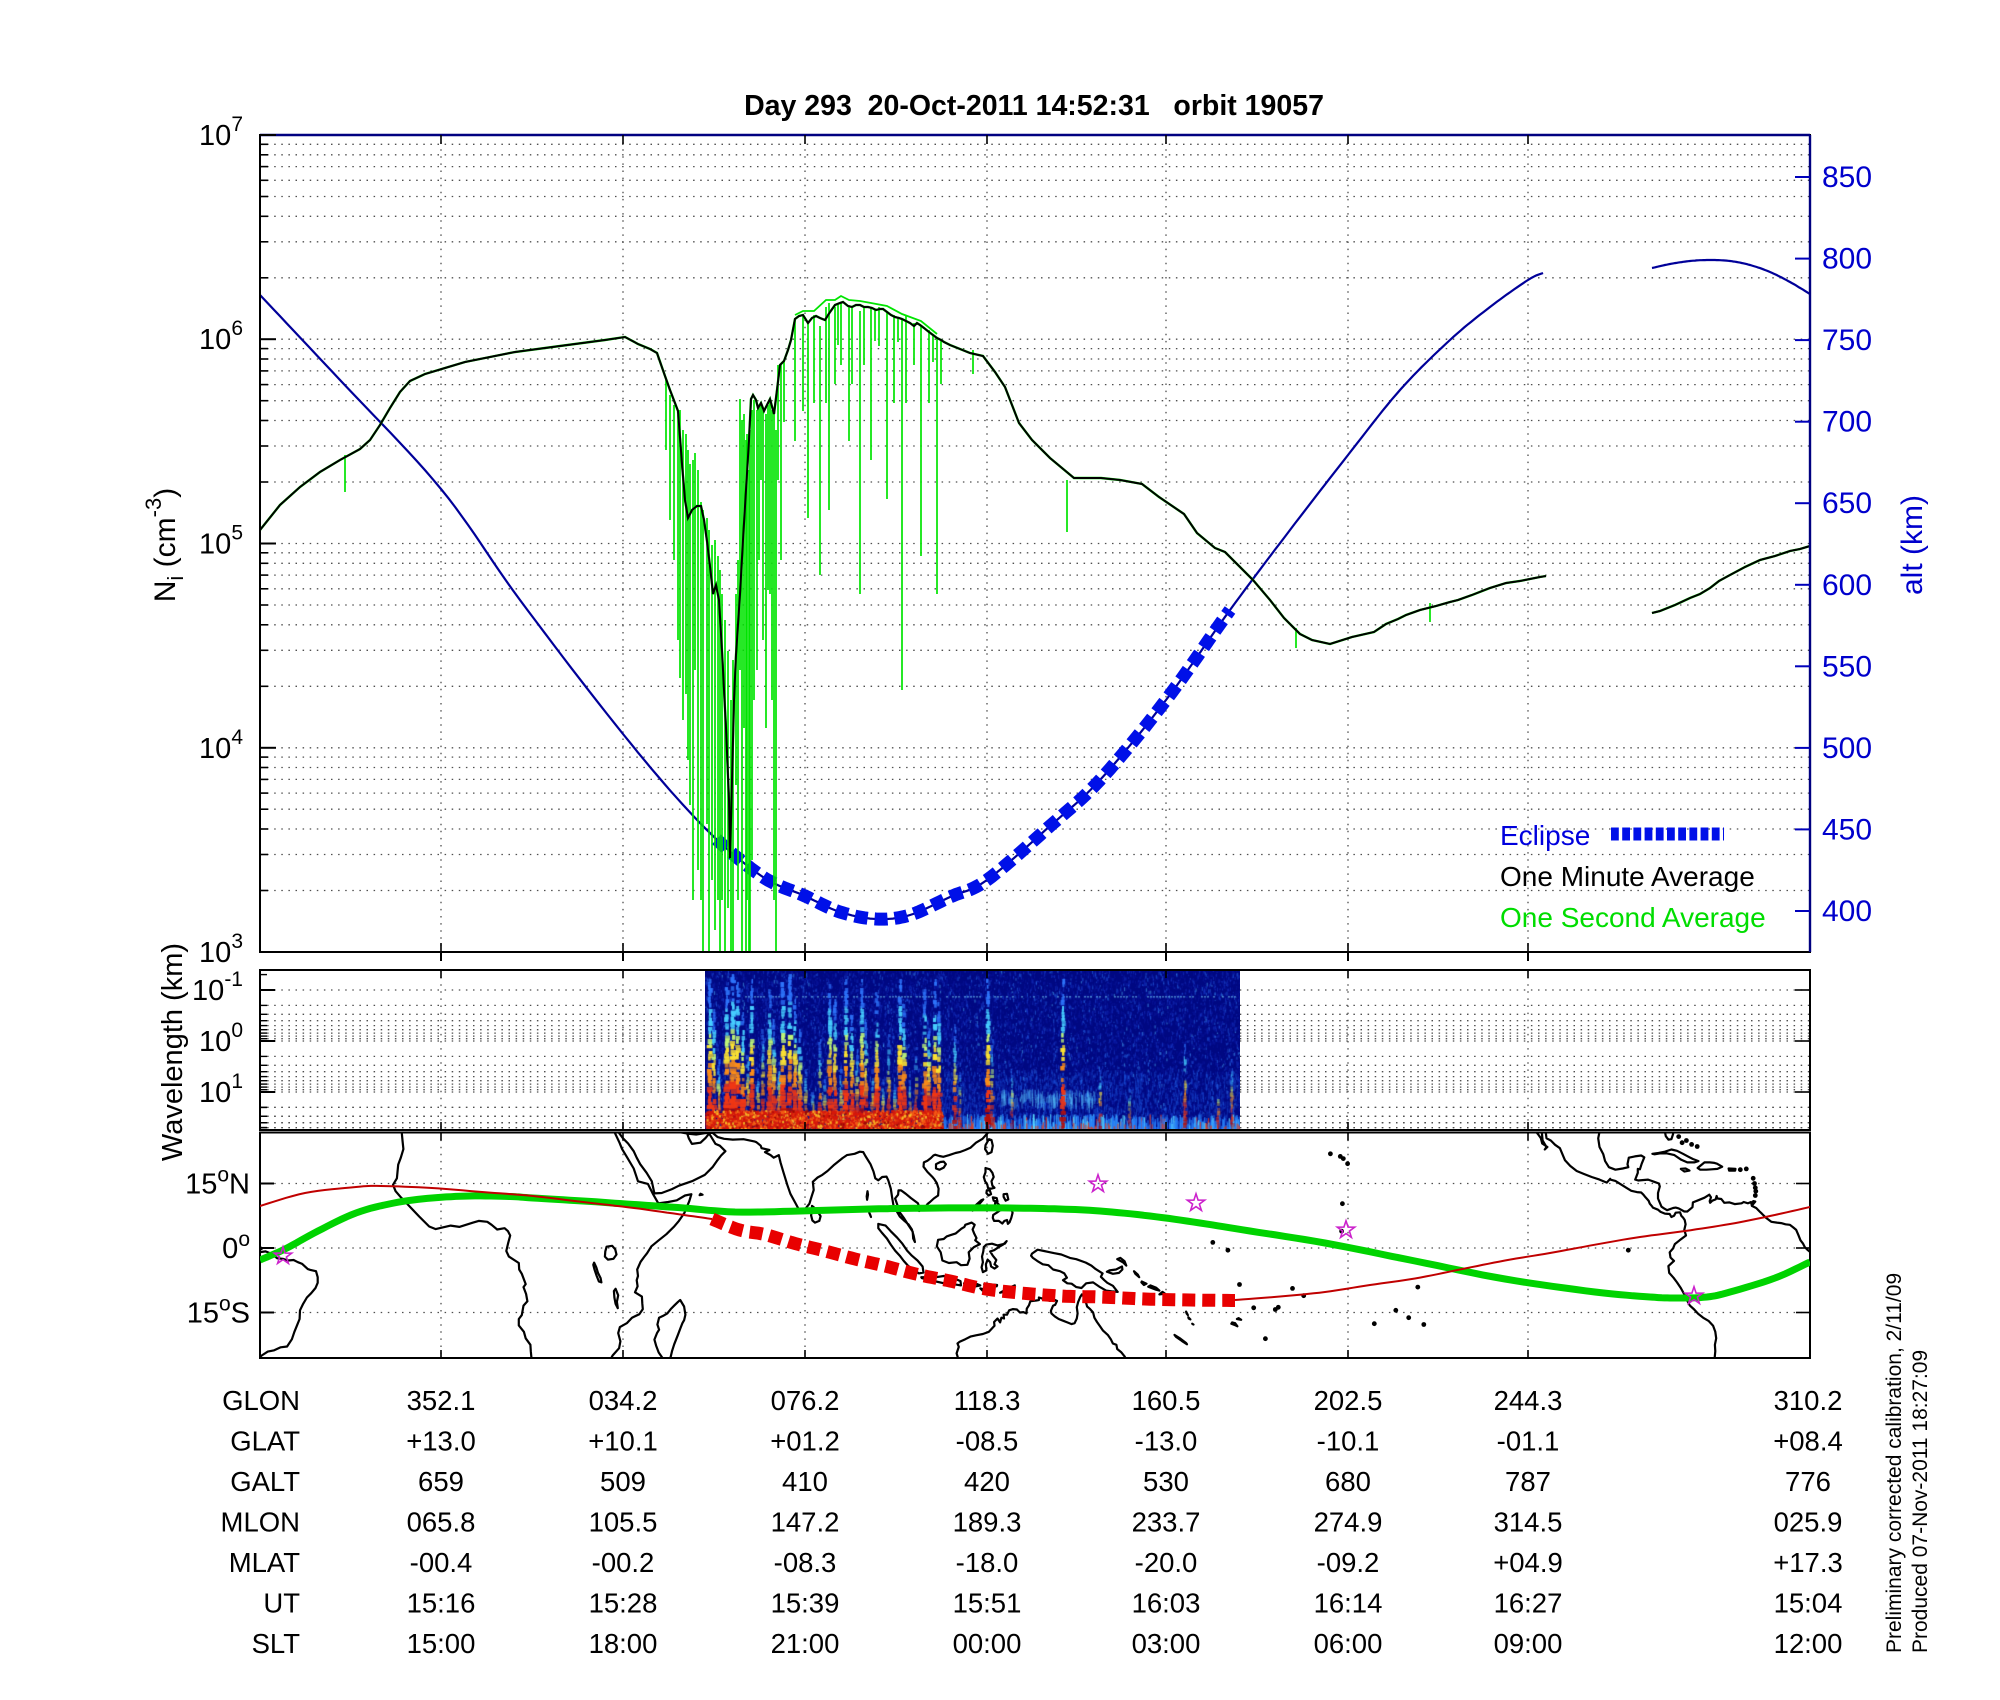 This screenshot has height=1700, width=2000. I want to click on svg-text: 15oN, so click(217, 1182).